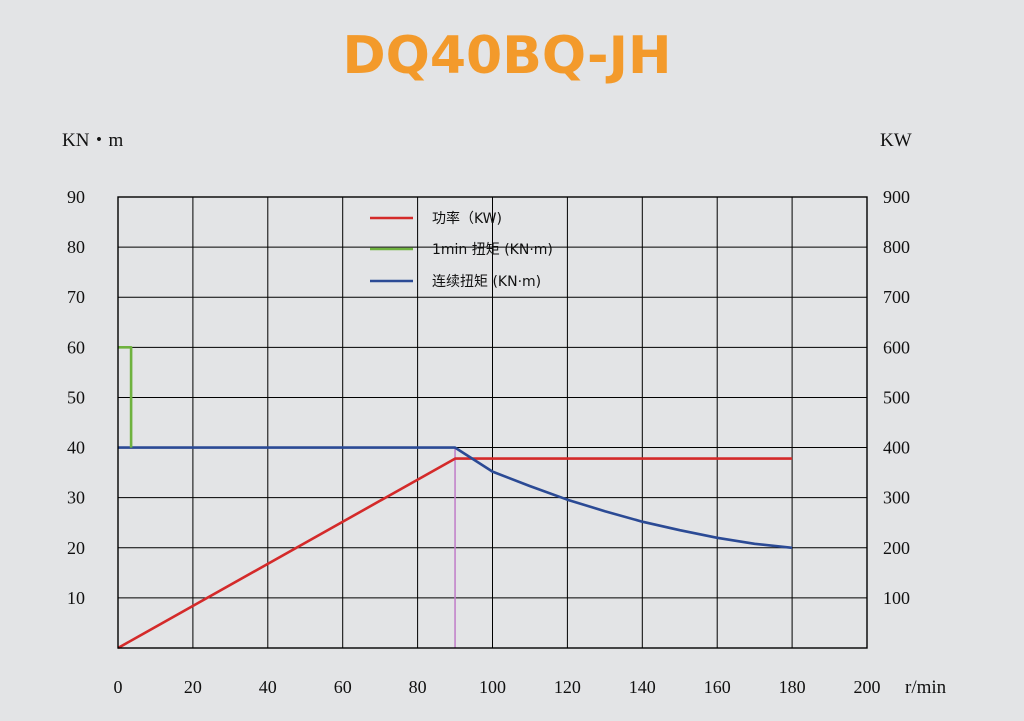 This screenshot has height=721, width=1024. What do you see at coordinates (76, 297) in the screenshot?
I see `left-tick-label: 70` at bounding box center [76, 297].